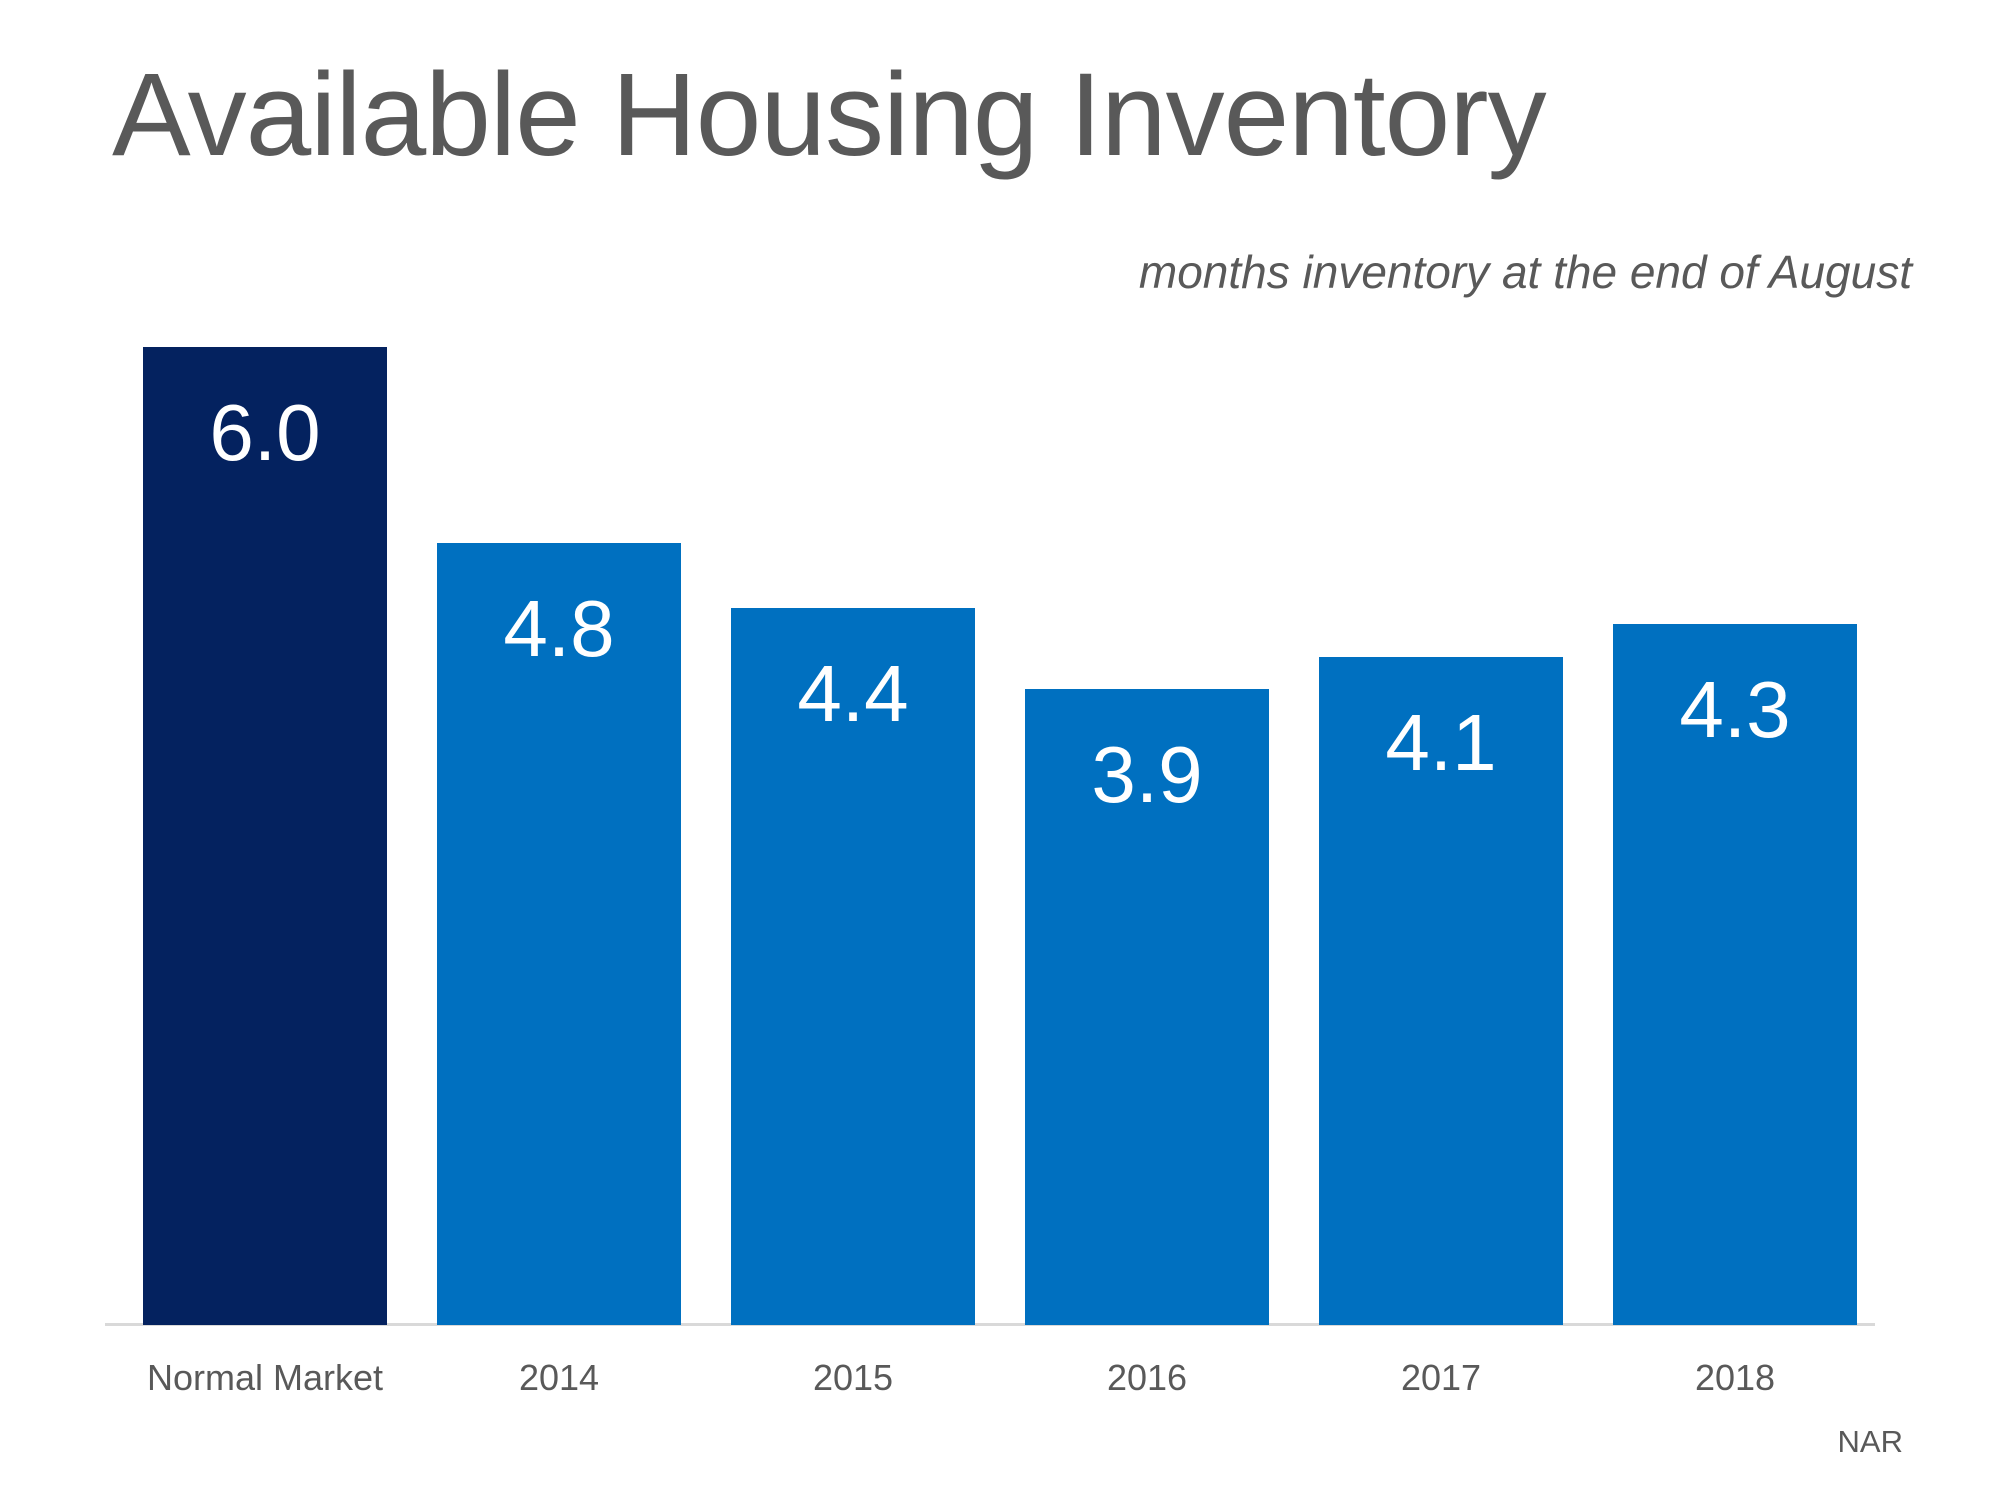  I want to click on x-axis-label: 2015, so click(853, 1377).